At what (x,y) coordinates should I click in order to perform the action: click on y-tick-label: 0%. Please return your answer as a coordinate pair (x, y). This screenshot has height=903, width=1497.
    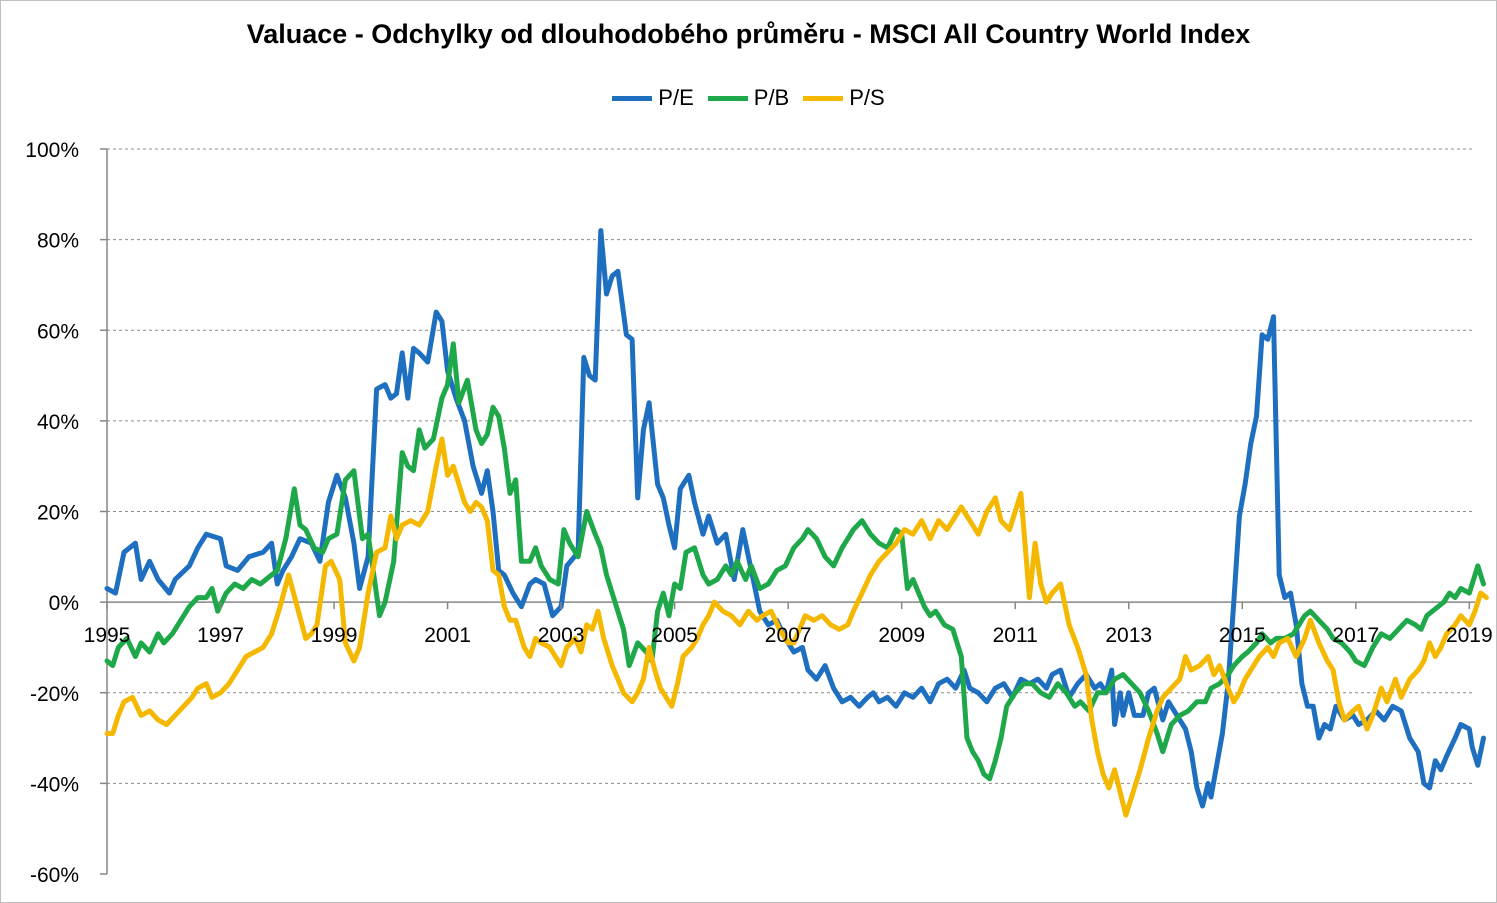
    Looking at the image, I should click on (64, 603).